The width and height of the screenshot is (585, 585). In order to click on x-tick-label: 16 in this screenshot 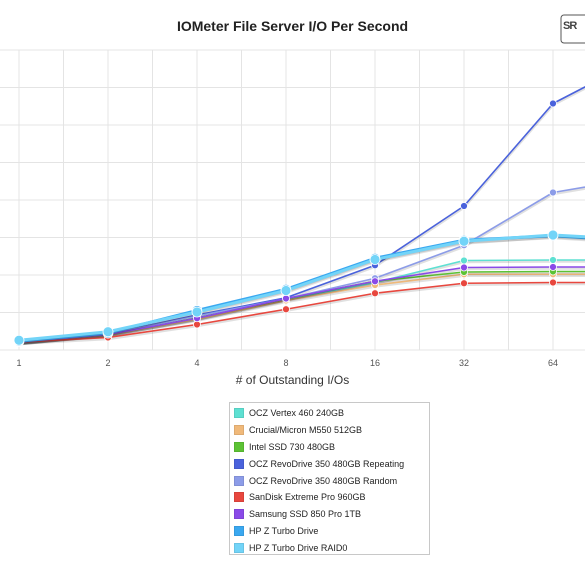, I will do `click(375, 363)`.